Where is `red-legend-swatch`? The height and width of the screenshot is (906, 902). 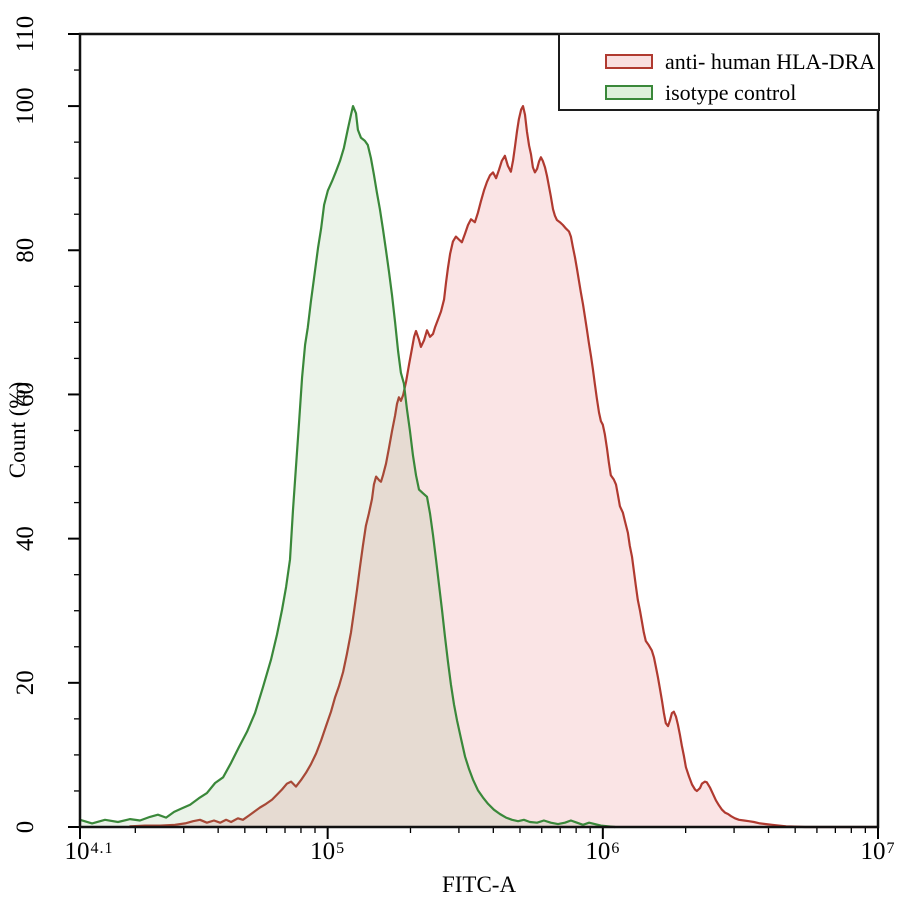 red-legend-swatch is located at coordinates (629, 61).